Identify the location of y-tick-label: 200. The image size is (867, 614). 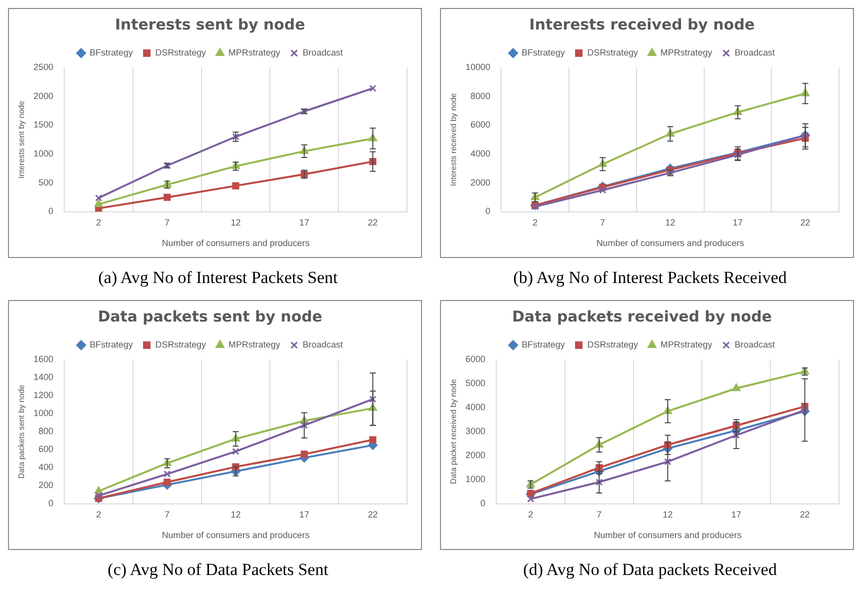
(46, 485).